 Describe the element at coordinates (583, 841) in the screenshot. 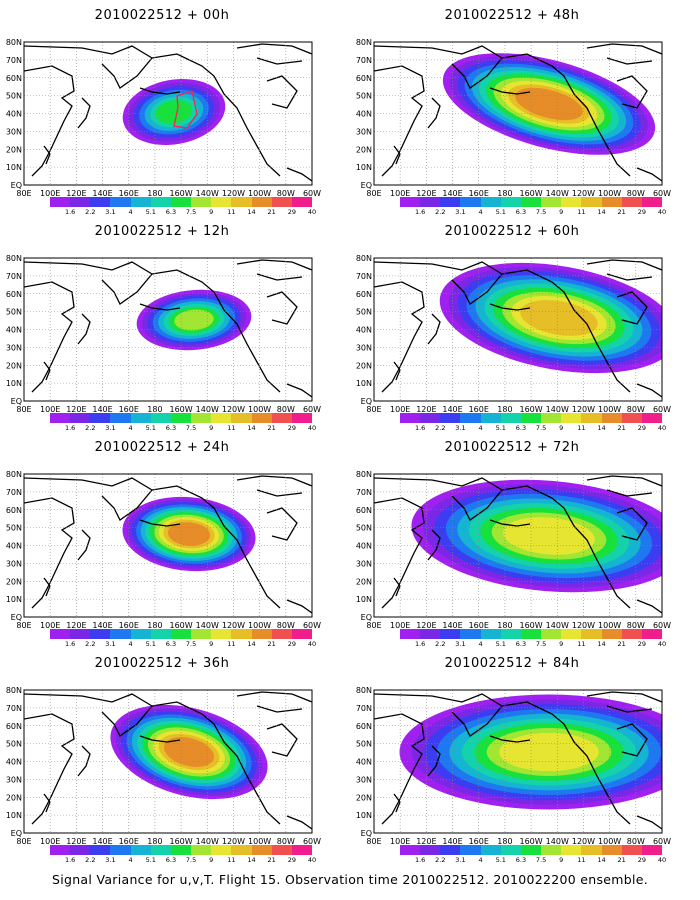

I see `longitude-label: 120W` at that location.